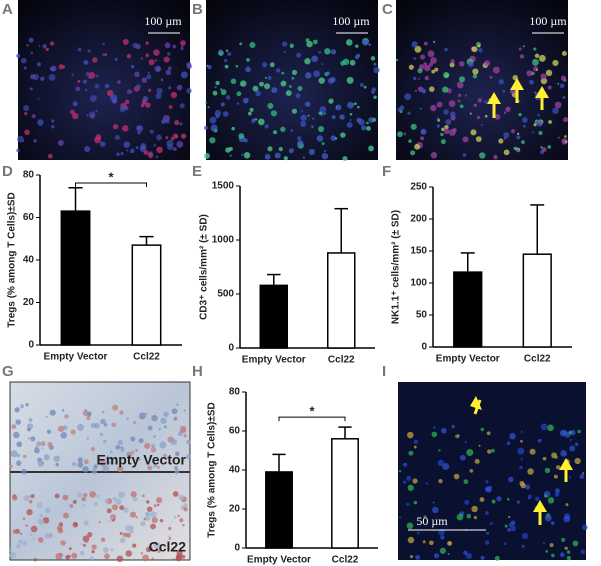 The width and height of the screenshot is (601, 566). I want to click on y-tick-label: 20, so click(29, 302).